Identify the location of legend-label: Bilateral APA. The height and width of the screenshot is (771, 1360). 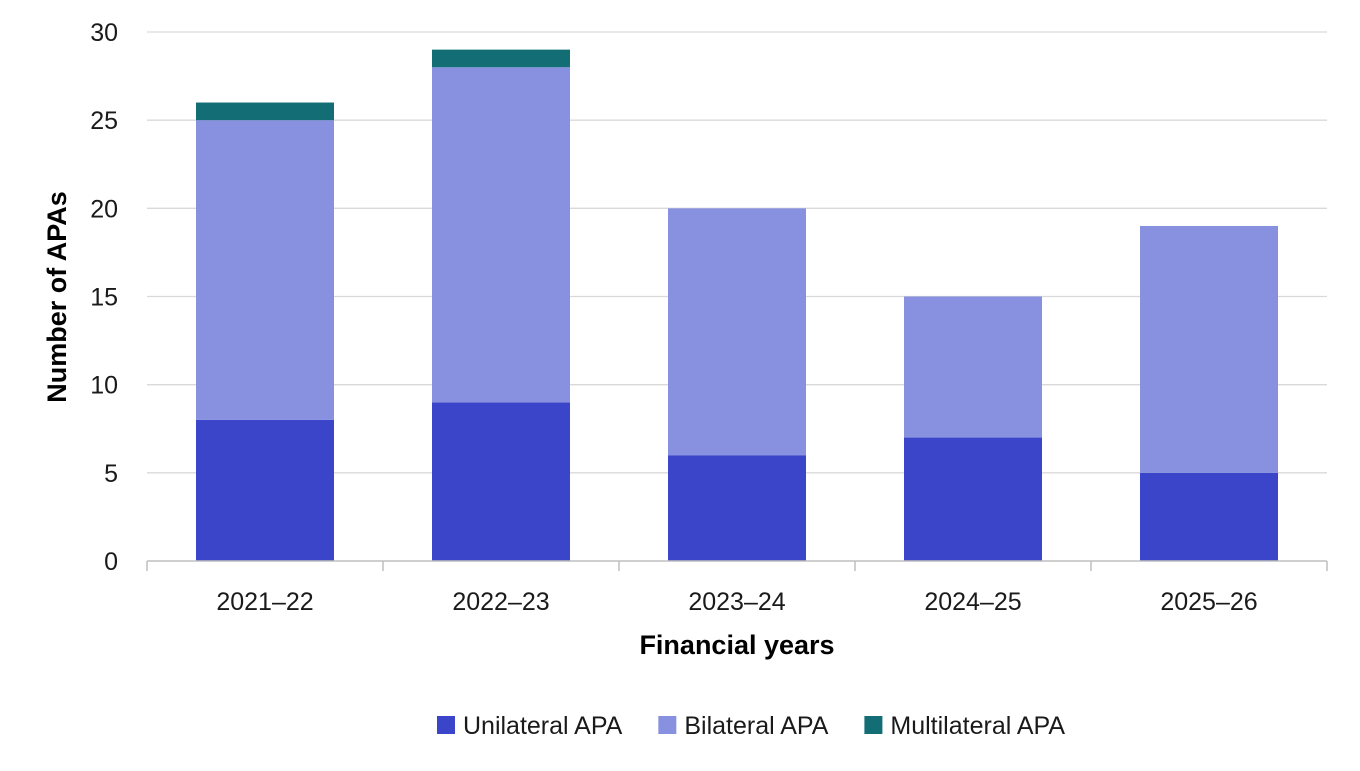
(756, 726).